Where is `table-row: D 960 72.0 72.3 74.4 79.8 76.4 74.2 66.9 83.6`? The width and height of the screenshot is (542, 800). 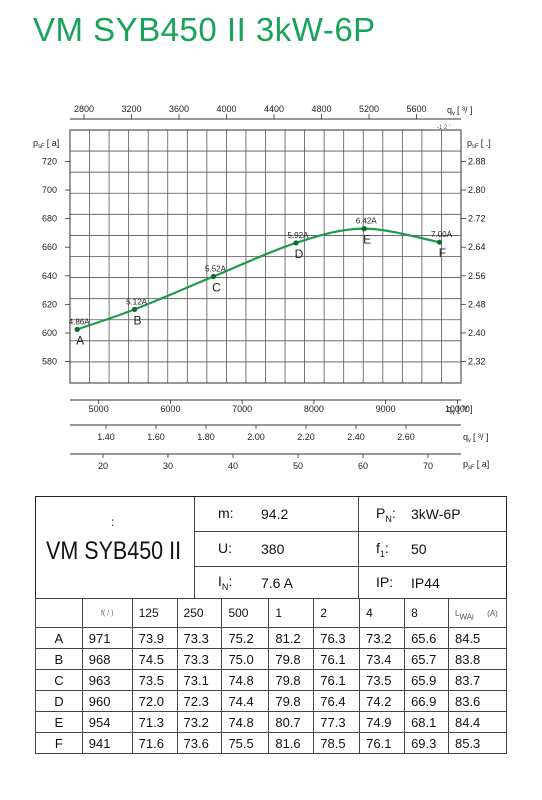
table-row: D 960 72.0 72.3 74.4 79.8 76.4 74.2 66.9 83.6 is located at coordinates (271, 701).